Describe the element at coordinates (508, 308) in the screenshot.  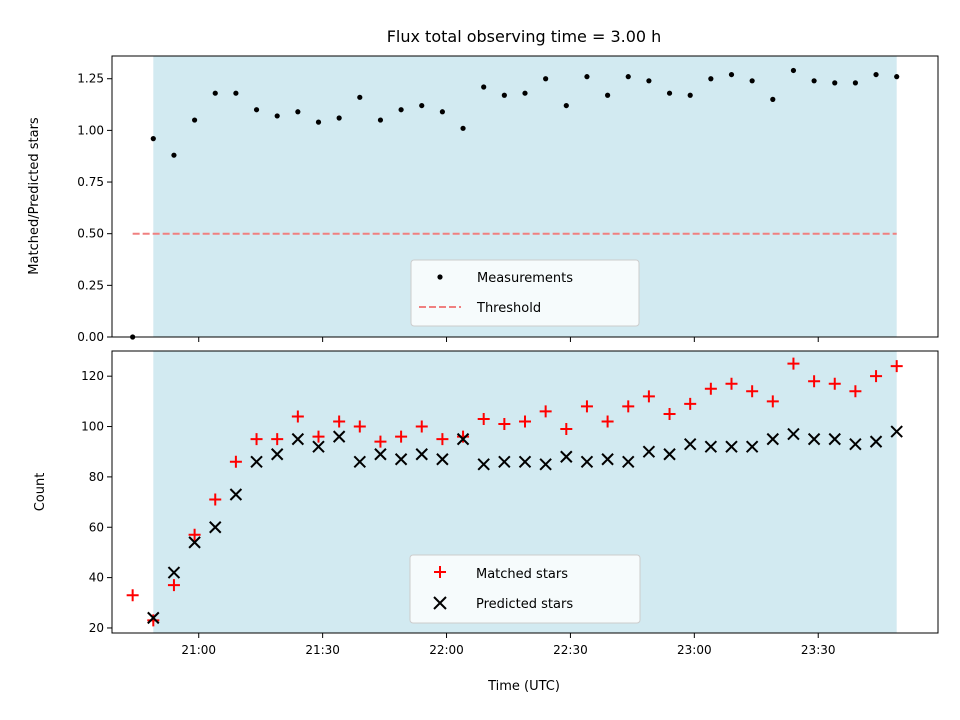
I see `threshold-legend-label: Threshold` at that location.